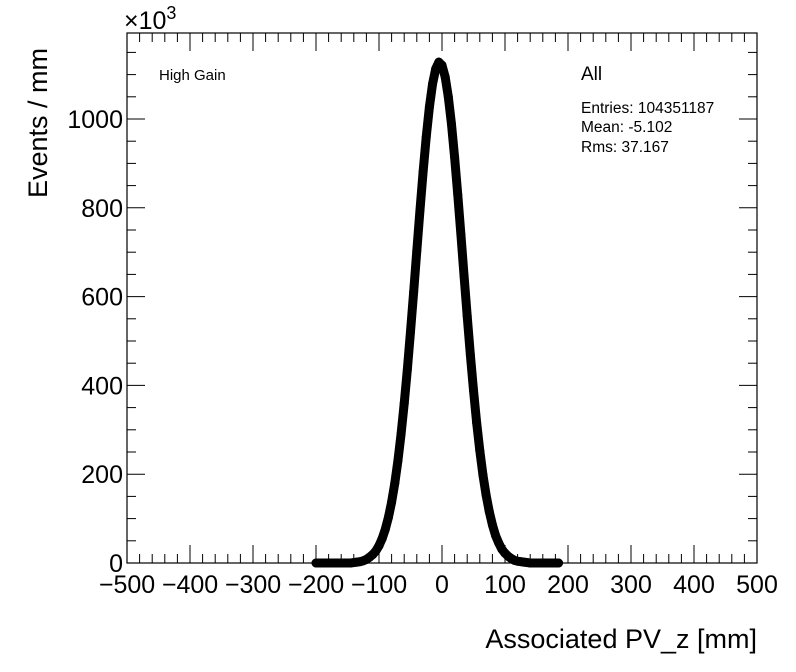 The height and width of the screenshot is (672, 796). I want to click on x-tick-label: 500, so click(757, 585).